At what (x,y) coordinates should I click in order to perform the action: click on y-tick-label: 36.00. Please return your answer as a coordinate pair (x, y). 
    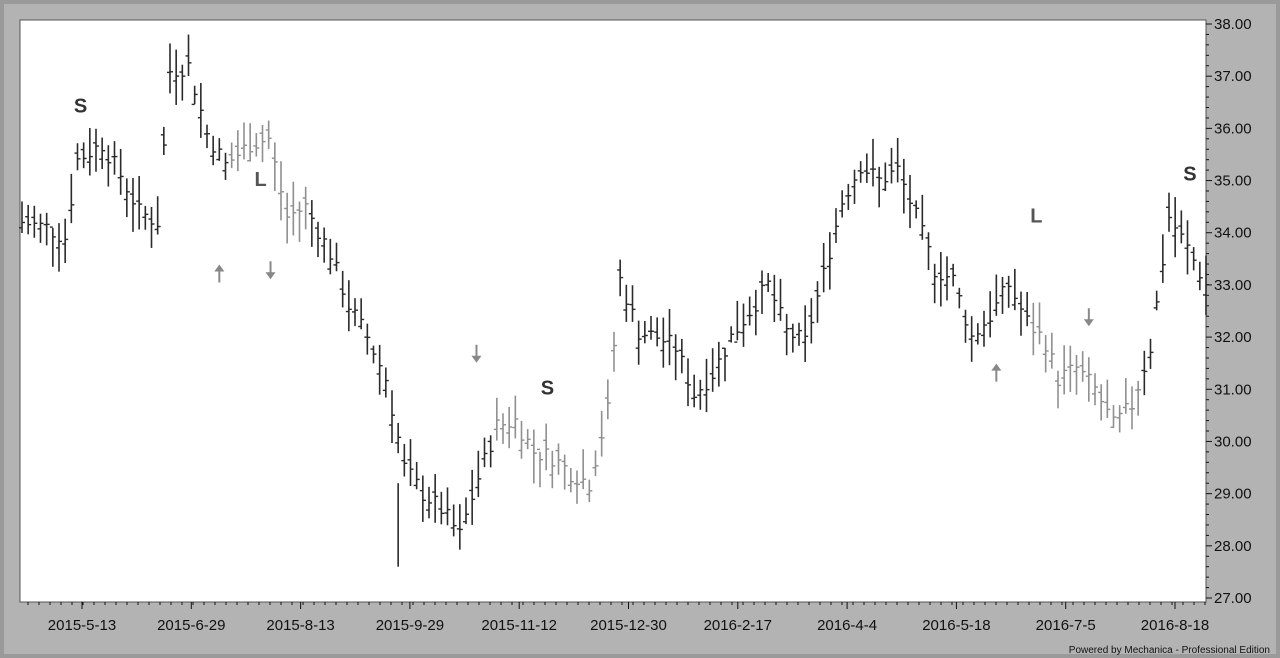
    Looking at the image, I should click on (1233, 128).